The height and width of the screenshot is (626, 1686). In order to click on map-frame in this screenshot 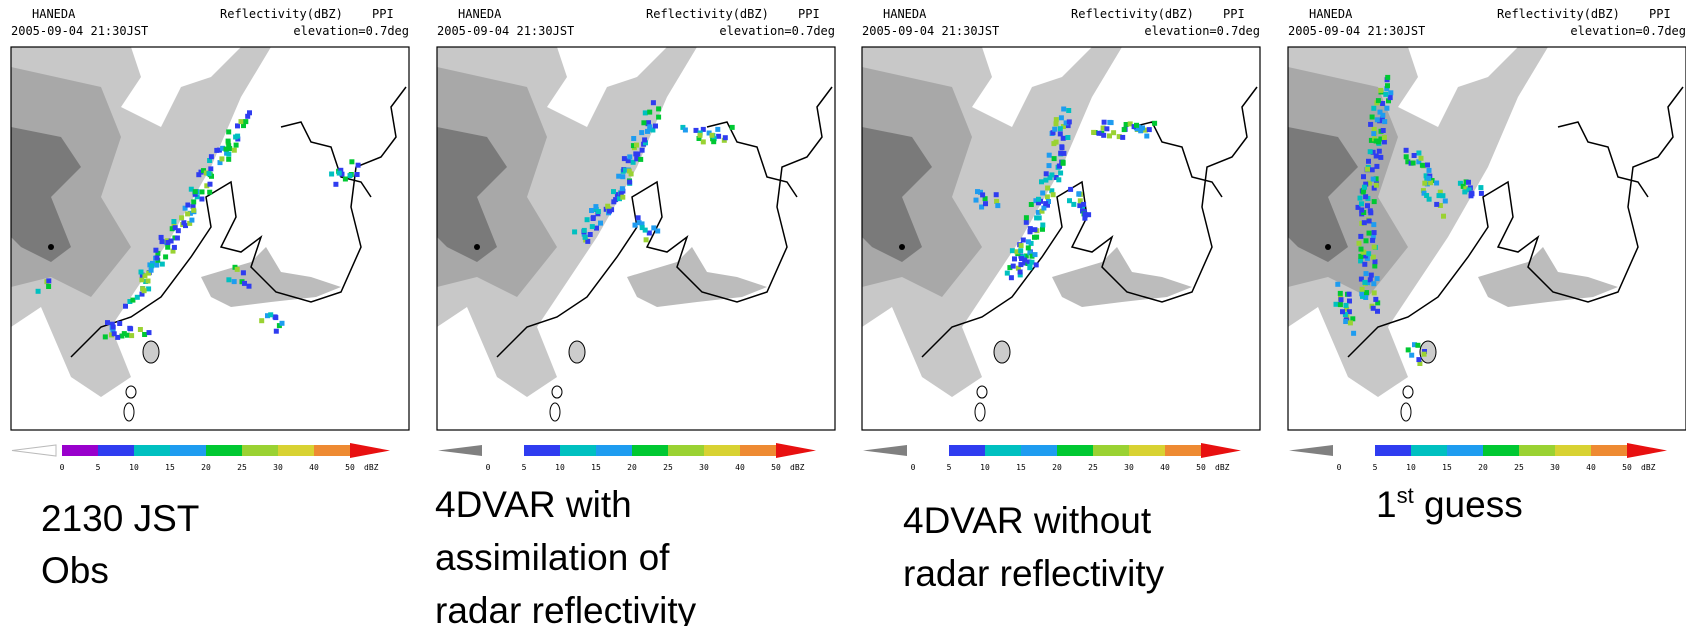, I will do `click(635, 238)`.